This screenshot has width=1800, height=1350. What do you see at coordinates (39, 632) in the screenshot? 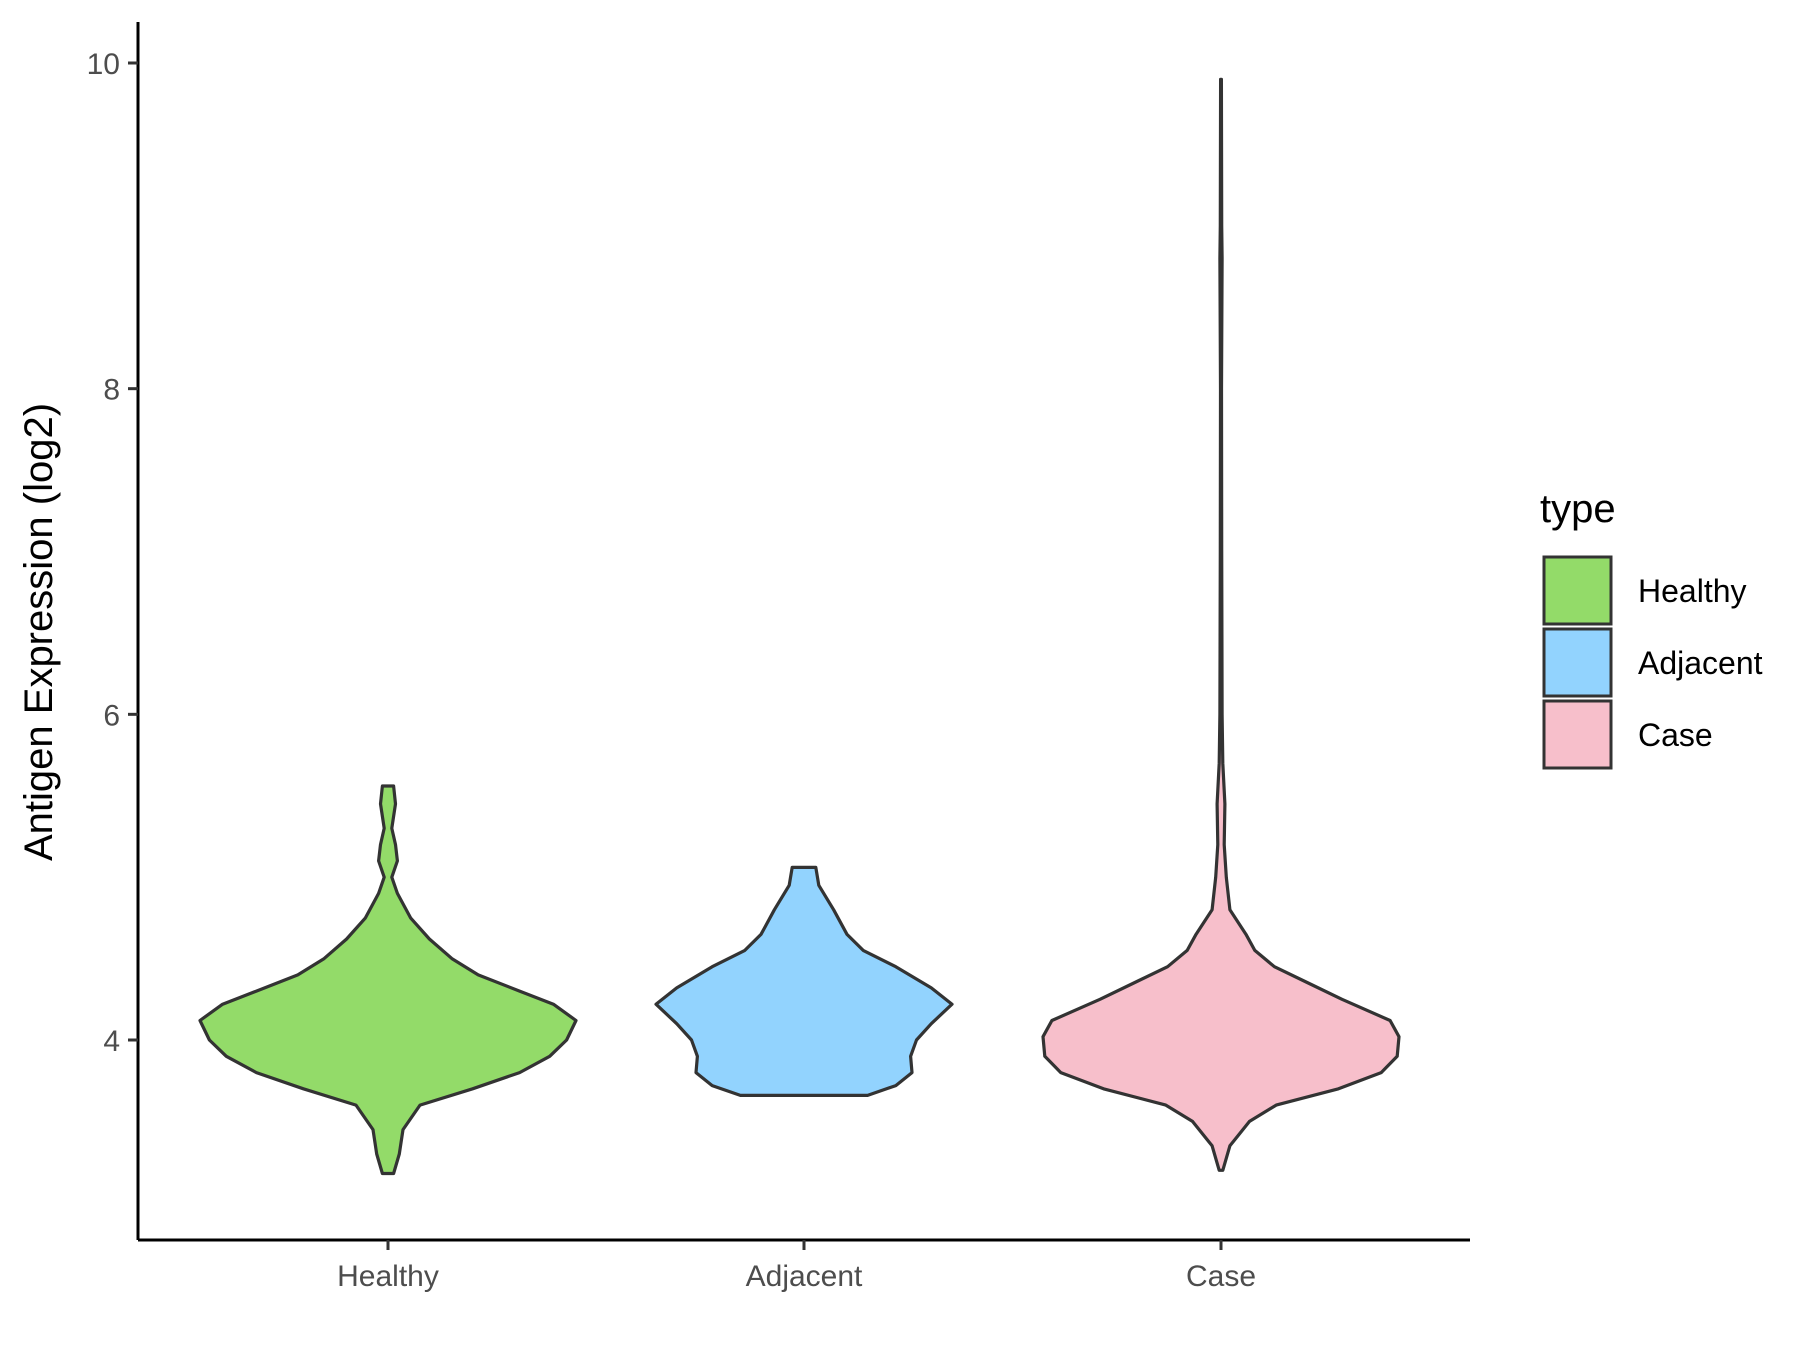
I see `y-axis-title: Antigen Expression (log2)` at bounding box center [39, 632].